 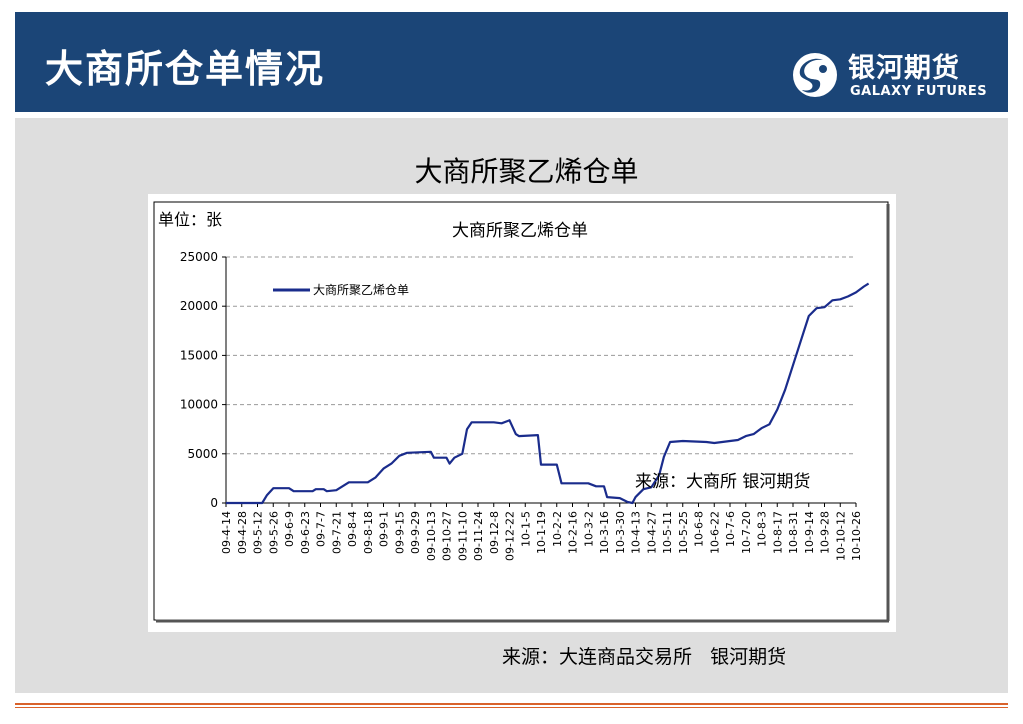 What do you see at coordinates (305, 532) in the screenshot?
I see `x-tick-label-5: 09-6-23` at bounding box center [305, 532].